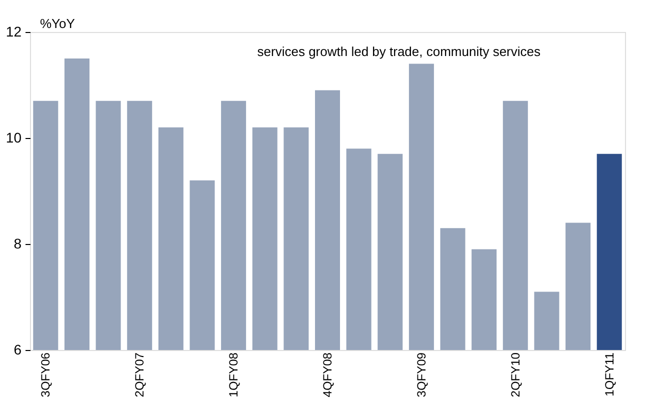  What do you see at coordinates (609, 374) in the screenshot?
I see `x-tick-label: 1QFY11` at bounding box center [609, 374].